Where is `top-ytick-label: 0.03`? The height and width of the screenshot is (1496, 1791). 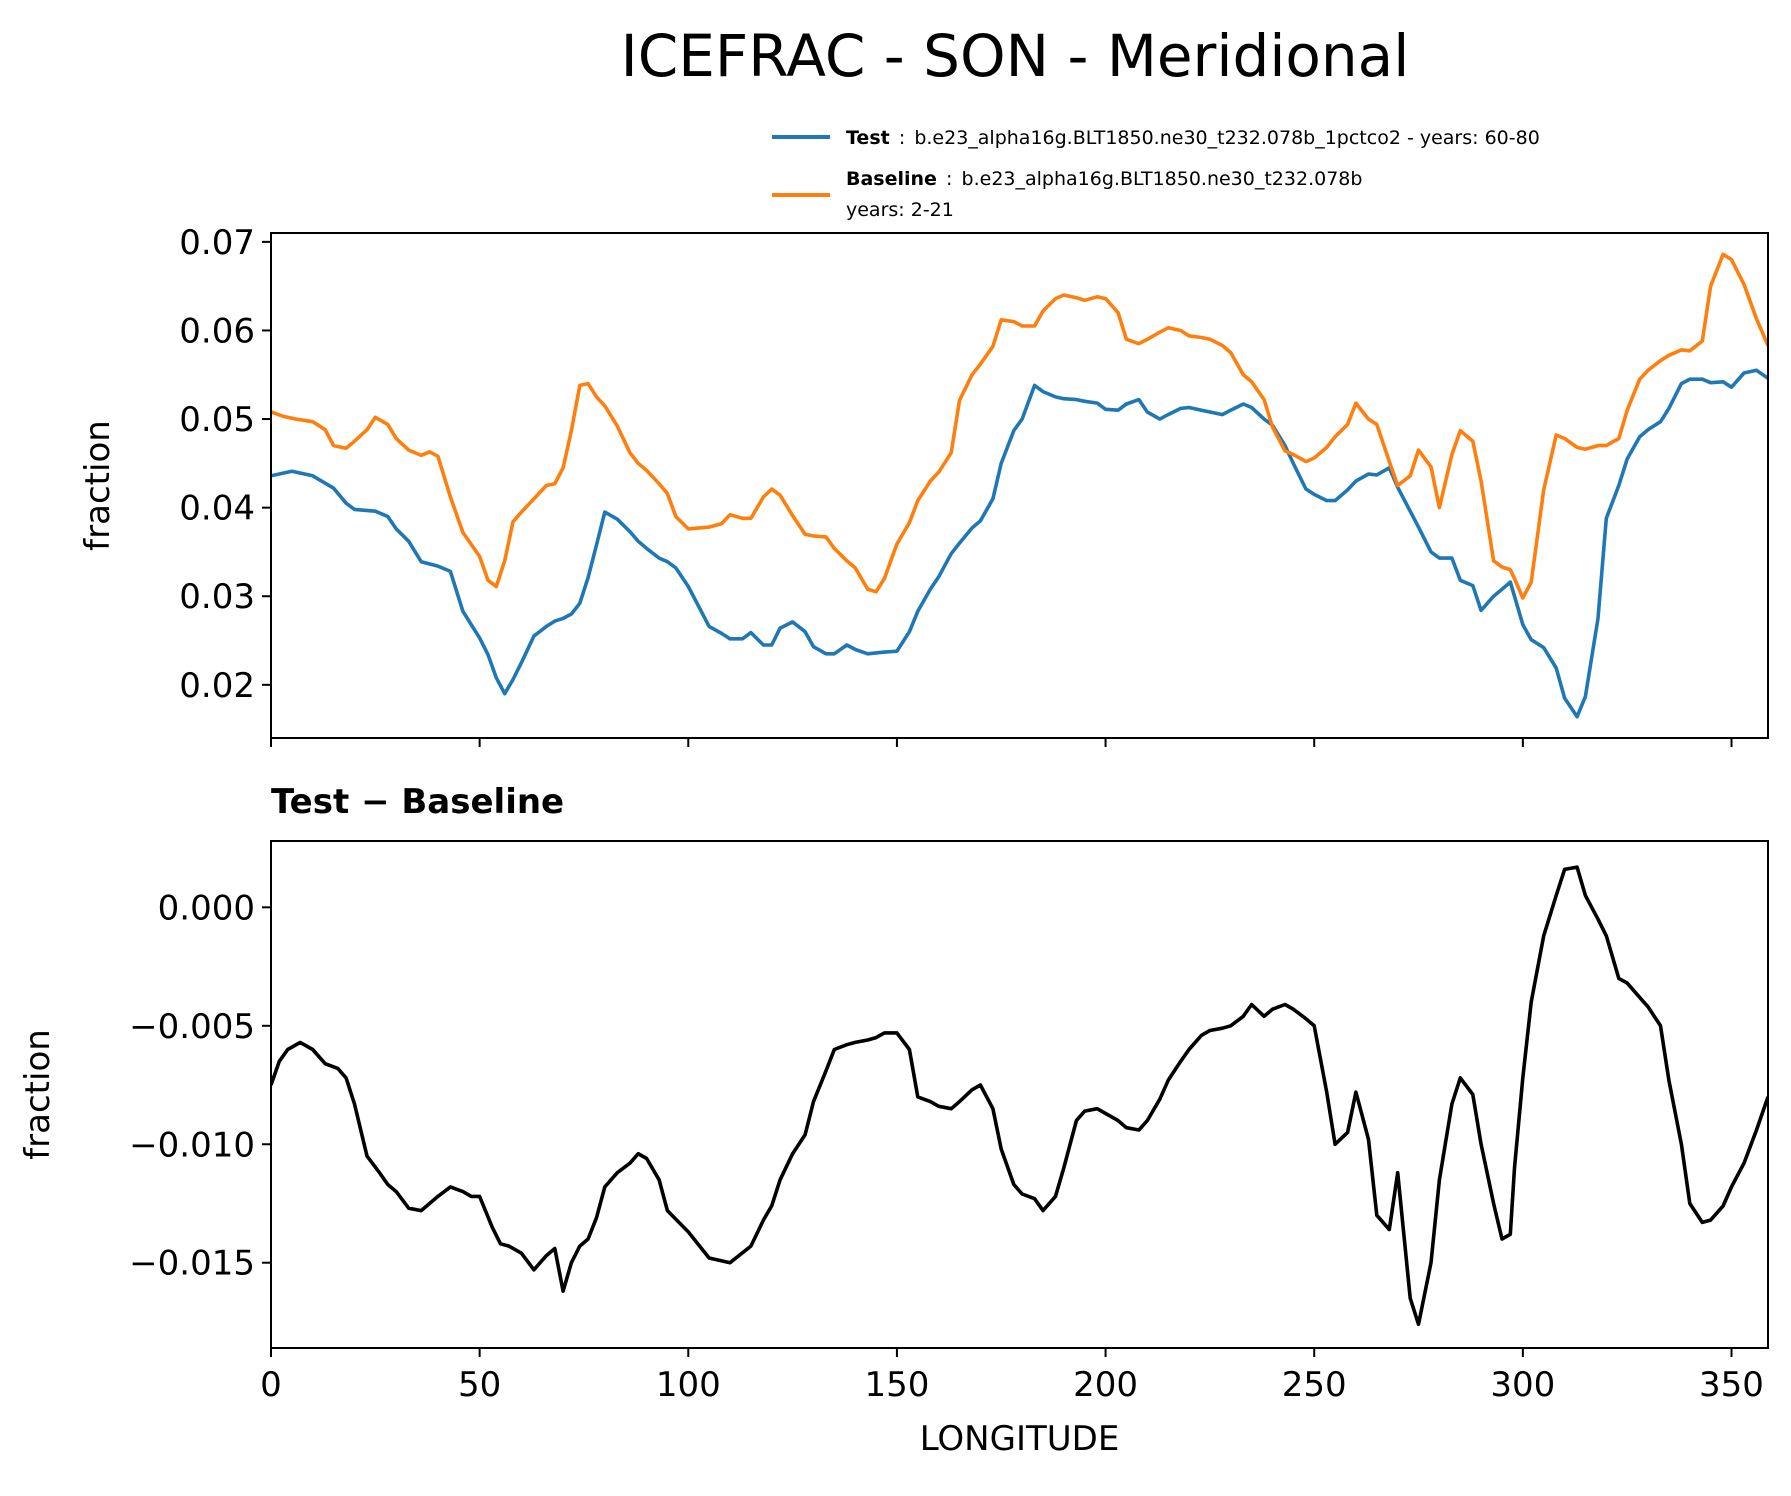
top-ytick-label: 0.03 is located at coordinates (217, 597).